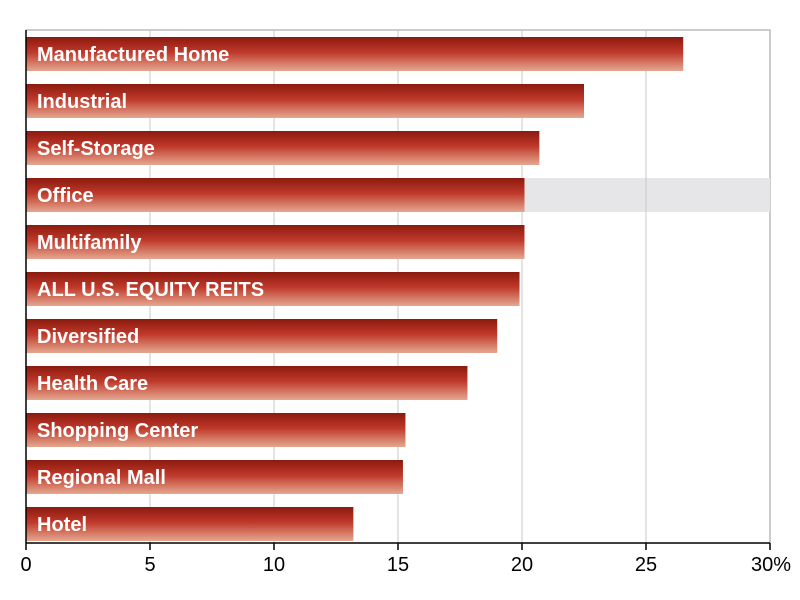 The image size is (800, 600). Describe the element at coordinates (150, 290) in the screenshot. I see `bar-label: ALL U.S. EQUITY REITS` at that location.